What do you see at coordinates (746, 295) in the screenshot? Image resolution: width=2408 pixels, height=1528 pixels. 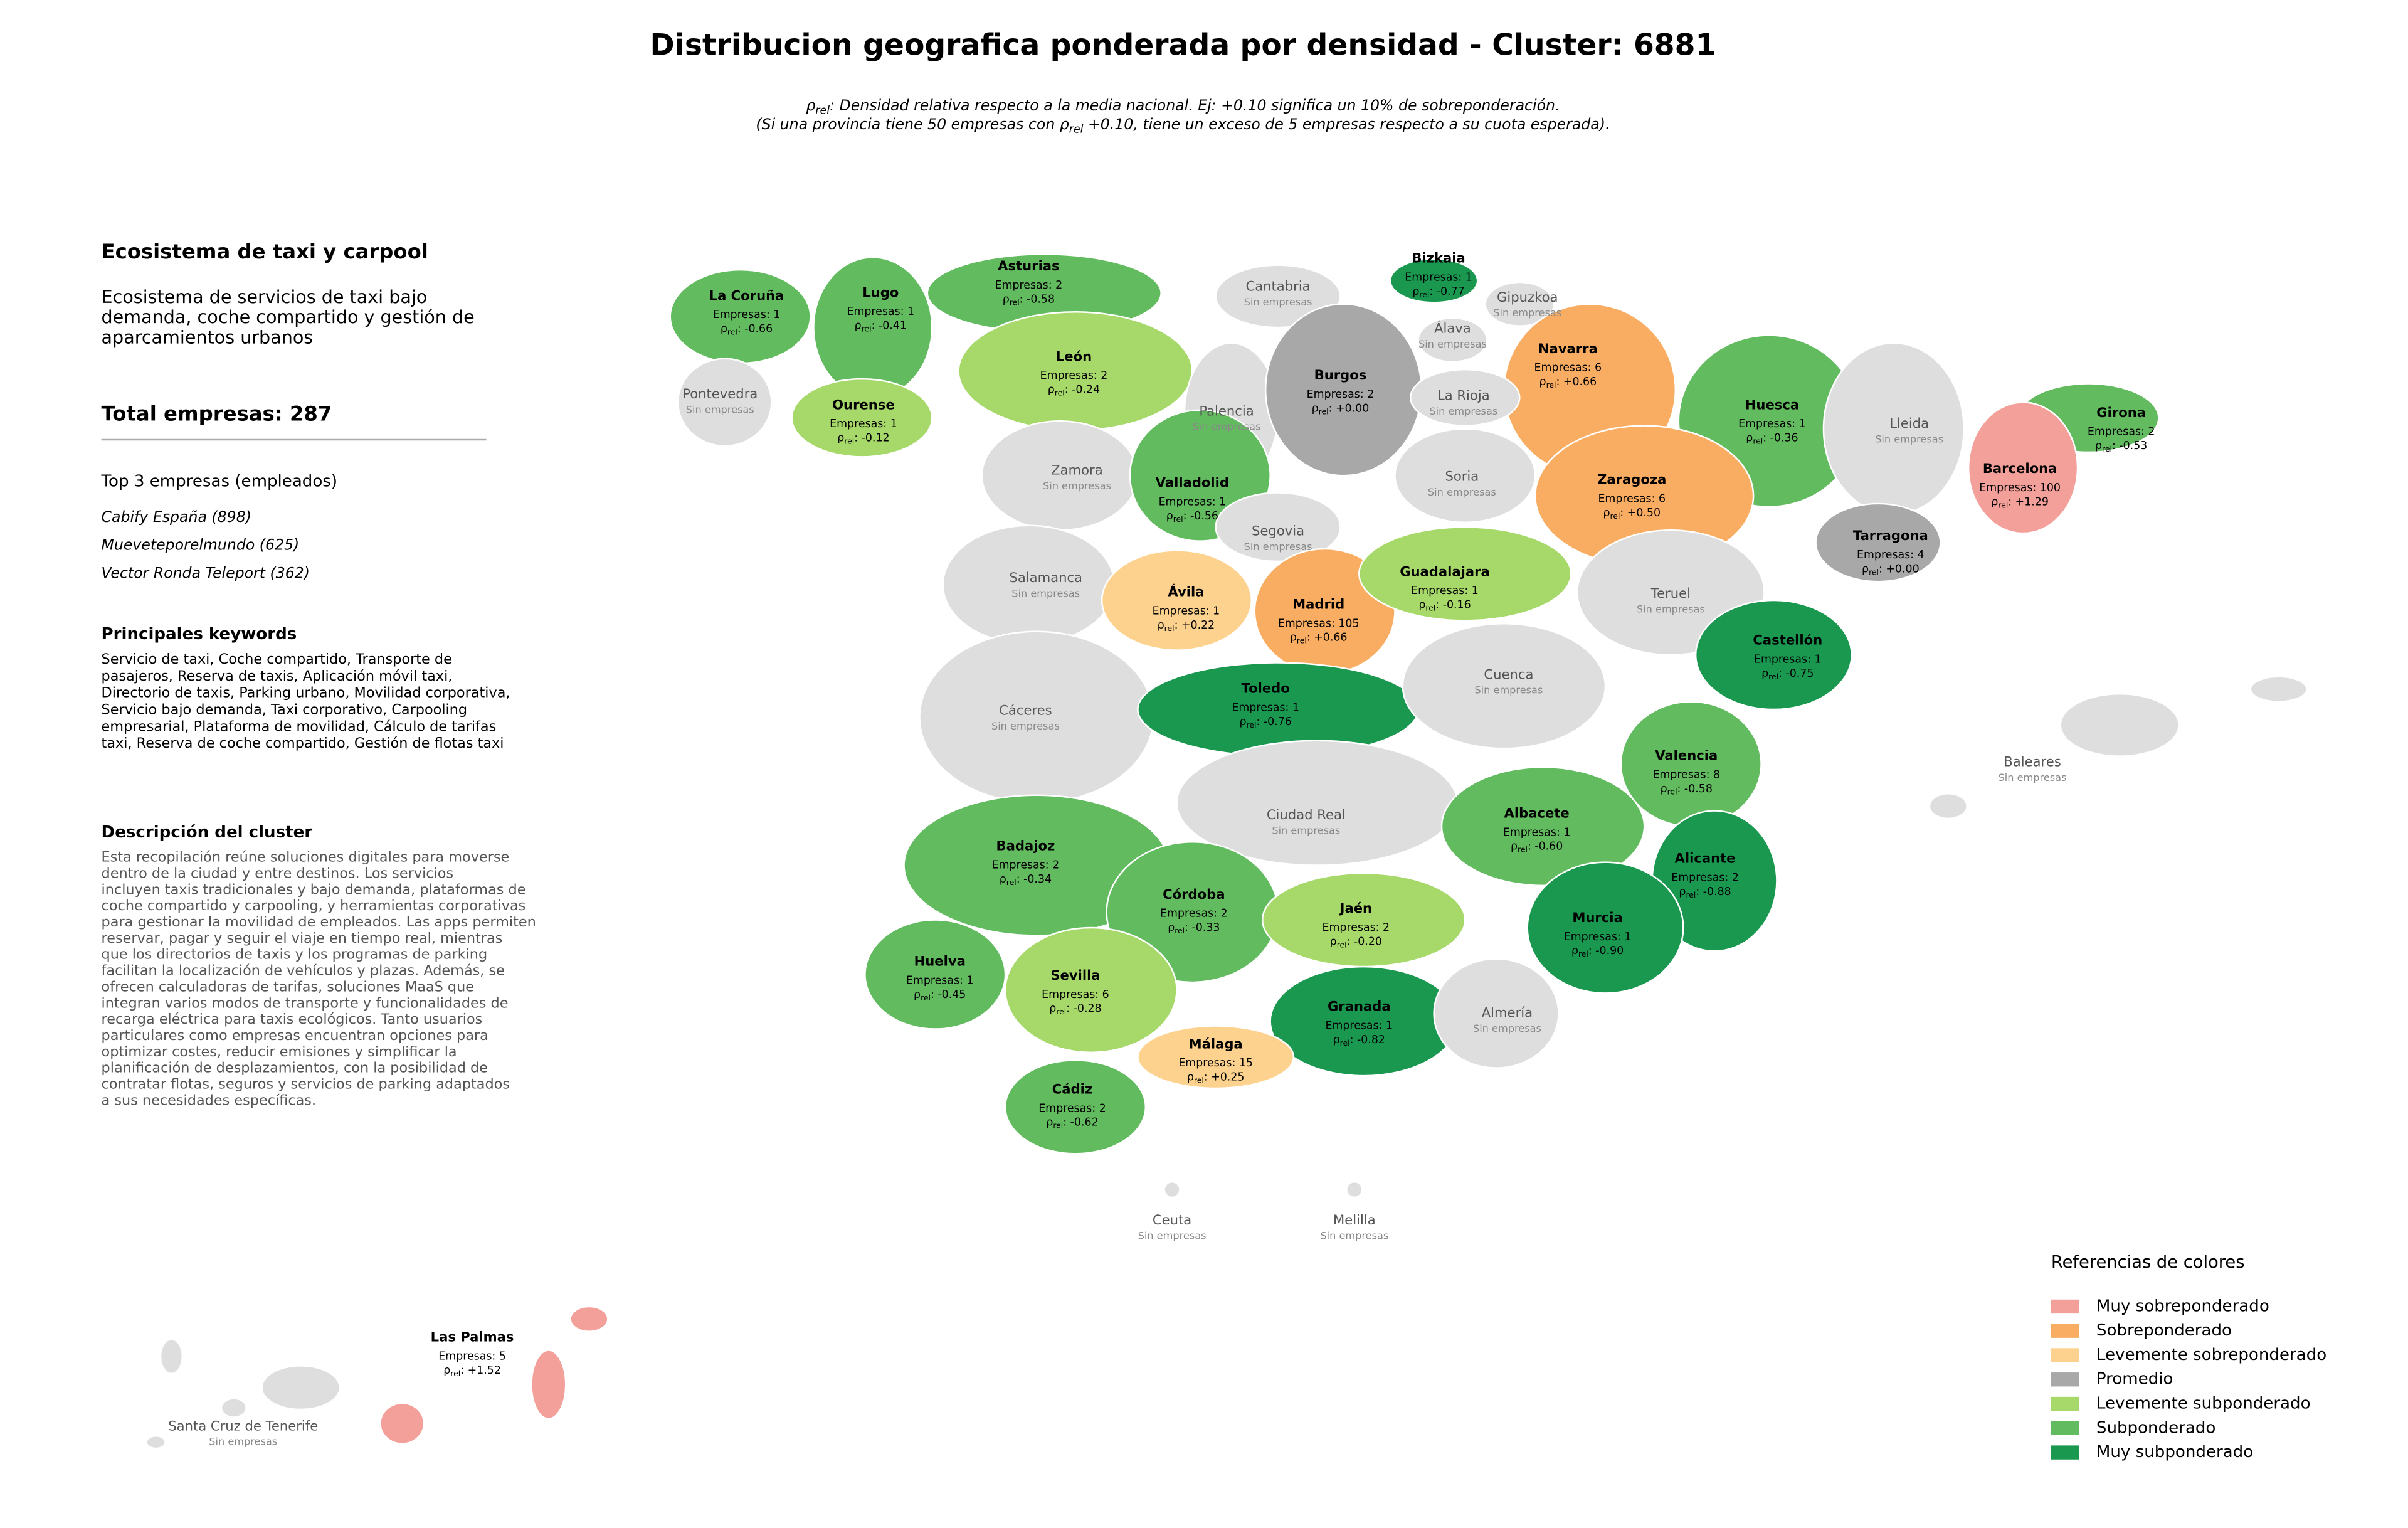 I see `province-name: La Coruña` at bounding box center [746, 295].